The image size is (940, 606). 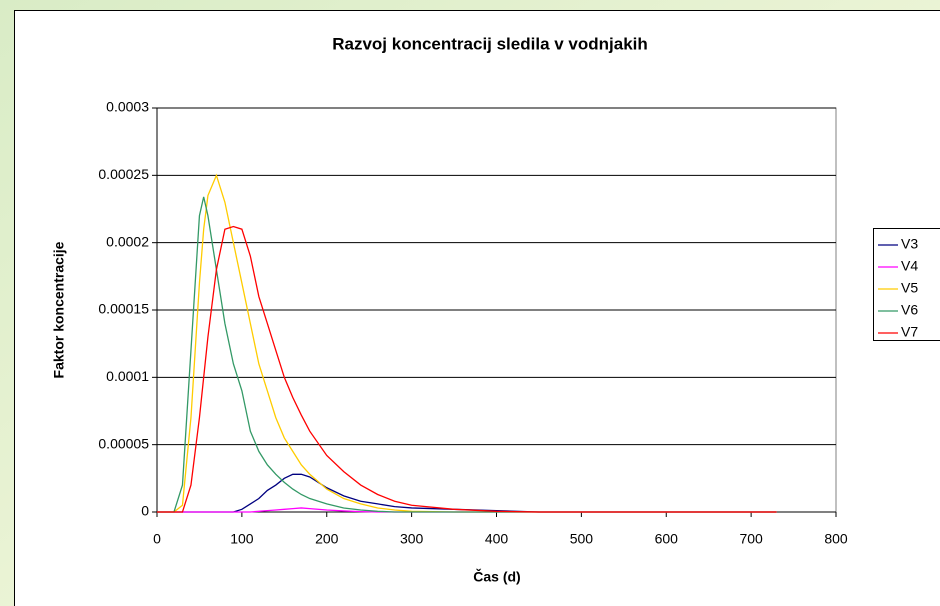 What do you see at coordinates (909, 244) in the screenshot?
I see `legend-label: V3` at bounding box center [909, 244].